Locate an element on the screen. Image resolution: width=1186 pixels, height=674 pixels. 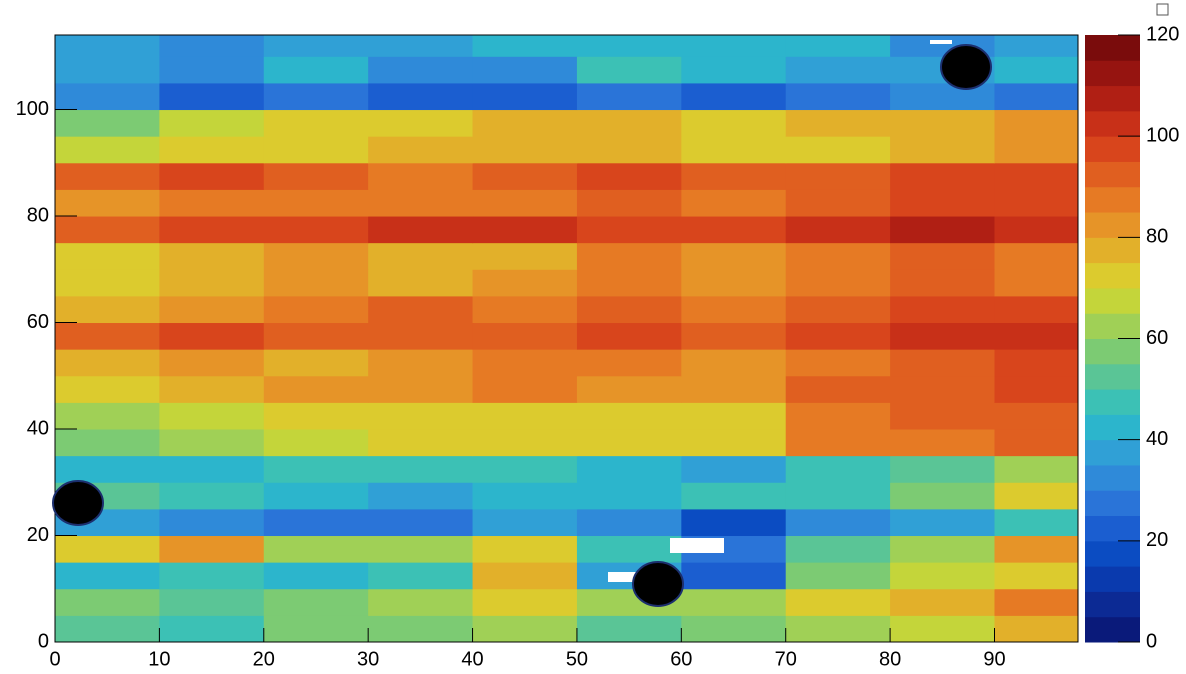
color-bar: 0 20 40 60 80 100 120 is located at coordinates (1132, 337).